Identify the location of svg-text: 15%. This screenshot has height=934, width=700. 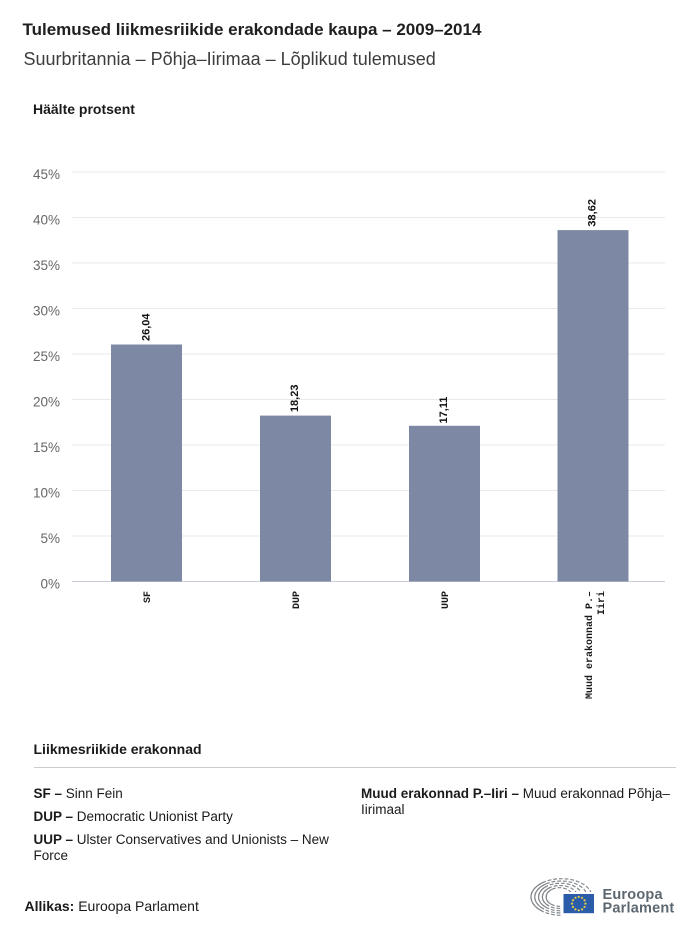
(46, 447).